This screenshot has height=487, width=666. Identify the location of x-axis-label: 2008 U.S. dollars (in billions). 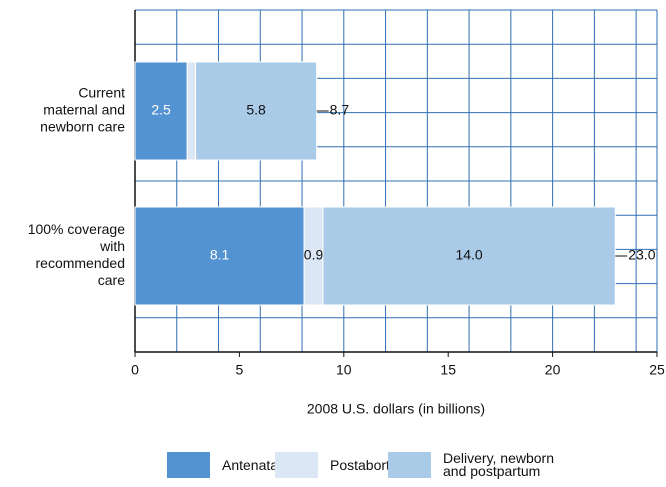
(396, 409).